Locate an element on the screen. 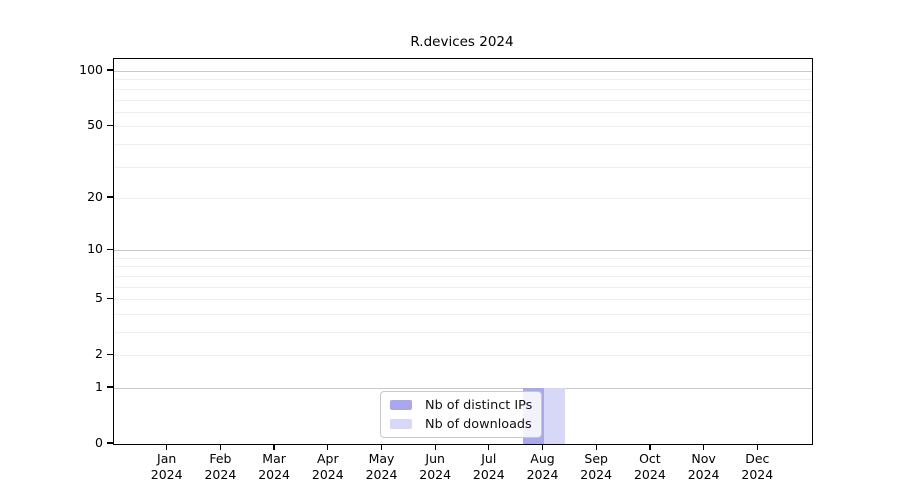  y-tick-label: 50 is located at coordinates (95, 125).